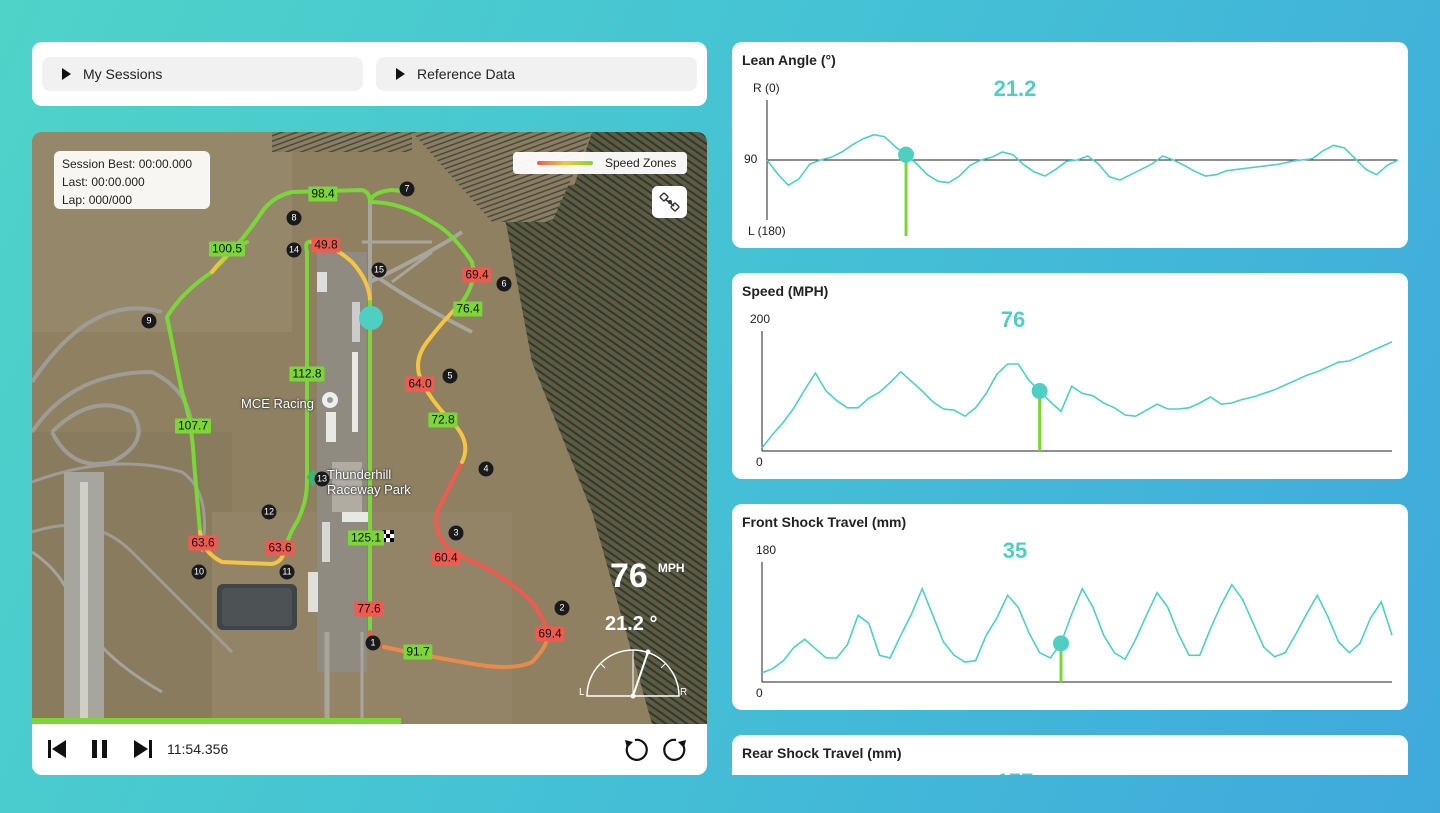  What do you see at coordinates (1015, 88) in the screenshot?
I see `chart-current-value: 21.2` at bounding box center [1015, 88].